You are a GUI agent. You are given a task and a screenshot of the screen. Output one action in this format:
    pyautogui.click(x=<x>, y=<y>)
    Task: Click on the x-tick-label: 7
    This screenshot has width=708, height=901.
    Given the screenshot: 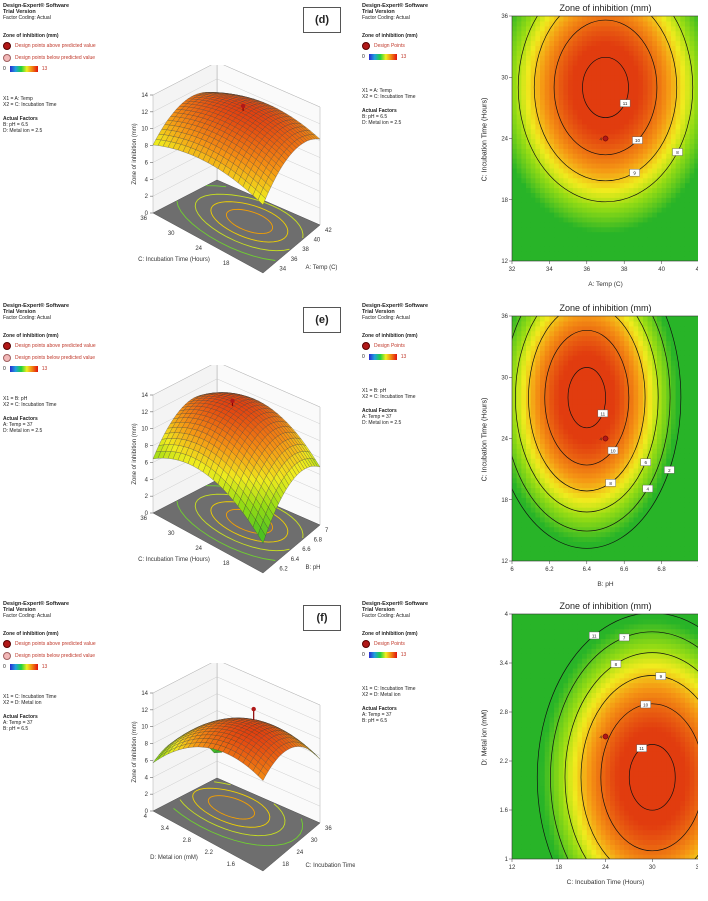 What is the action you would take?
    pyautogui.click(x=327, y=531)
    